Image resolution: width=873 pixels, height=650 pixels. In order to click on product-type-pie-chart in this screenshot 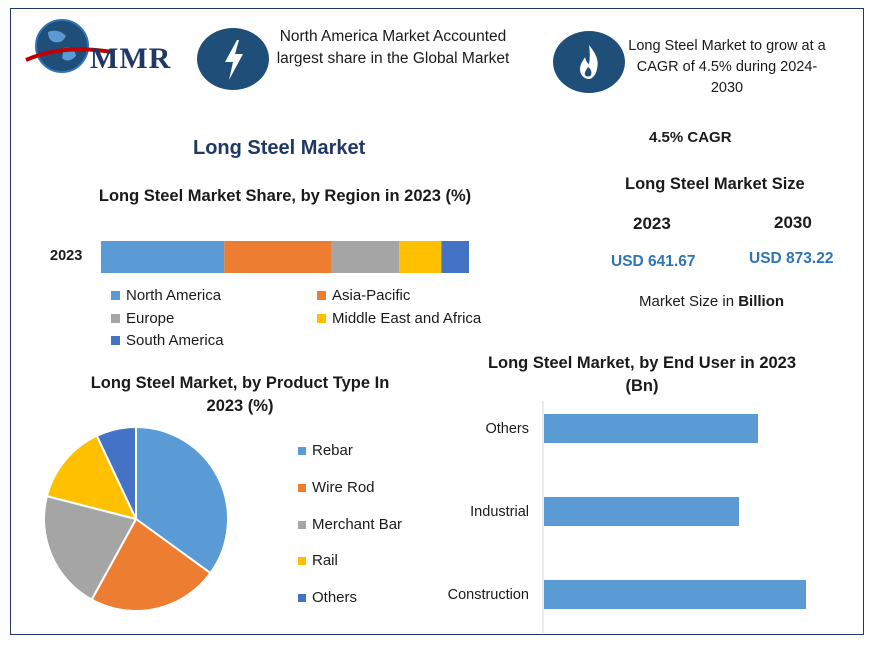, I will do `click(136, 518)`.